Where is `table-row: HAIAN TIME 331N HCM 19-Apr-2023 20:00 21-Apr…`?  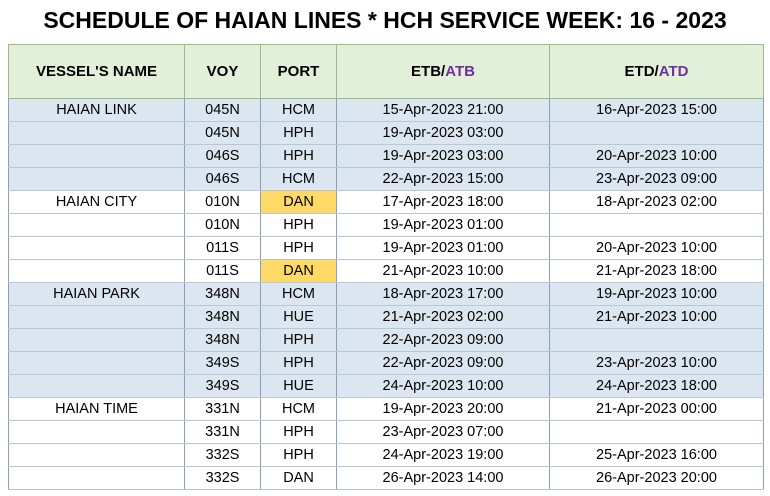 table-row: HAIAN TIME 331N HCM 19-Apr-2023 20:00 21-Apr… is located at coordinates (386, 409).